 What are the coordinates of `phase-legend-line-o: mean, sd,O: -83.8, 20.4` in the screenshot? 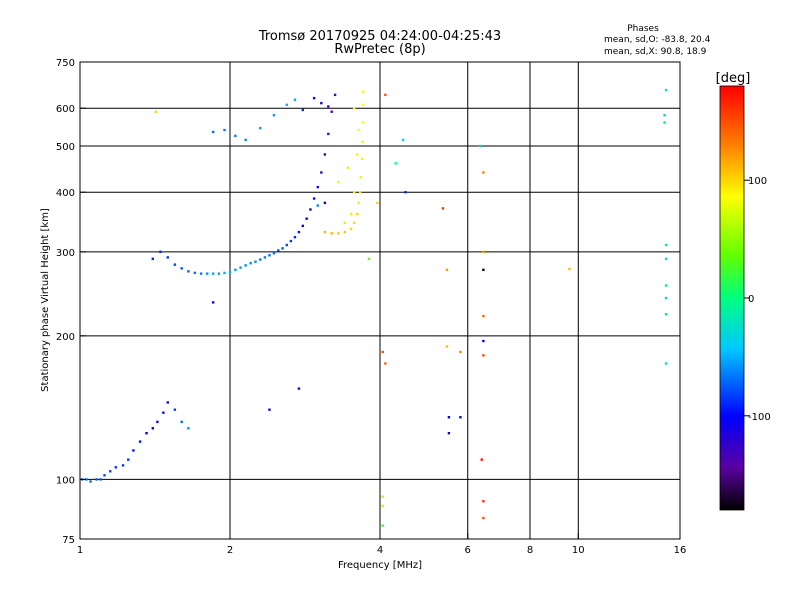 It's located at (657, 40).